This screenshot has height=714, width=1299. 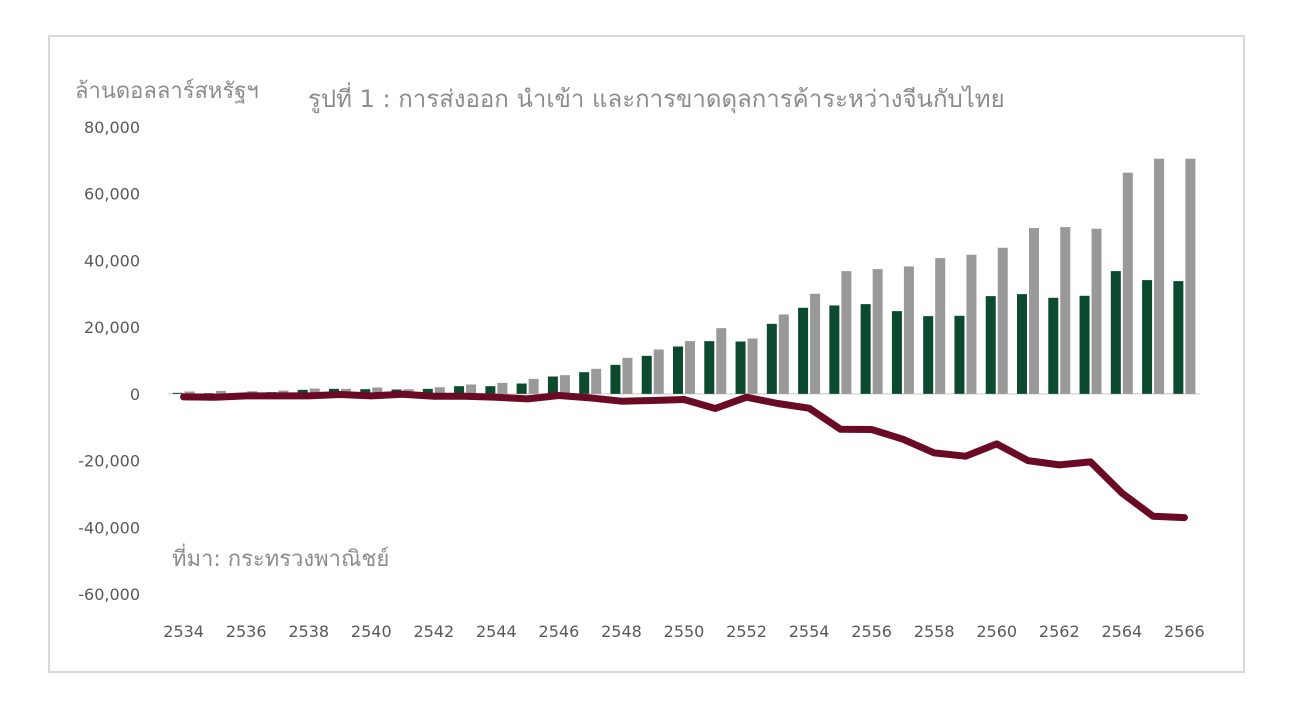 I want to click on source-note: ที่มา: กระทรวงพาณิชย์, so click(x=280, y=557).